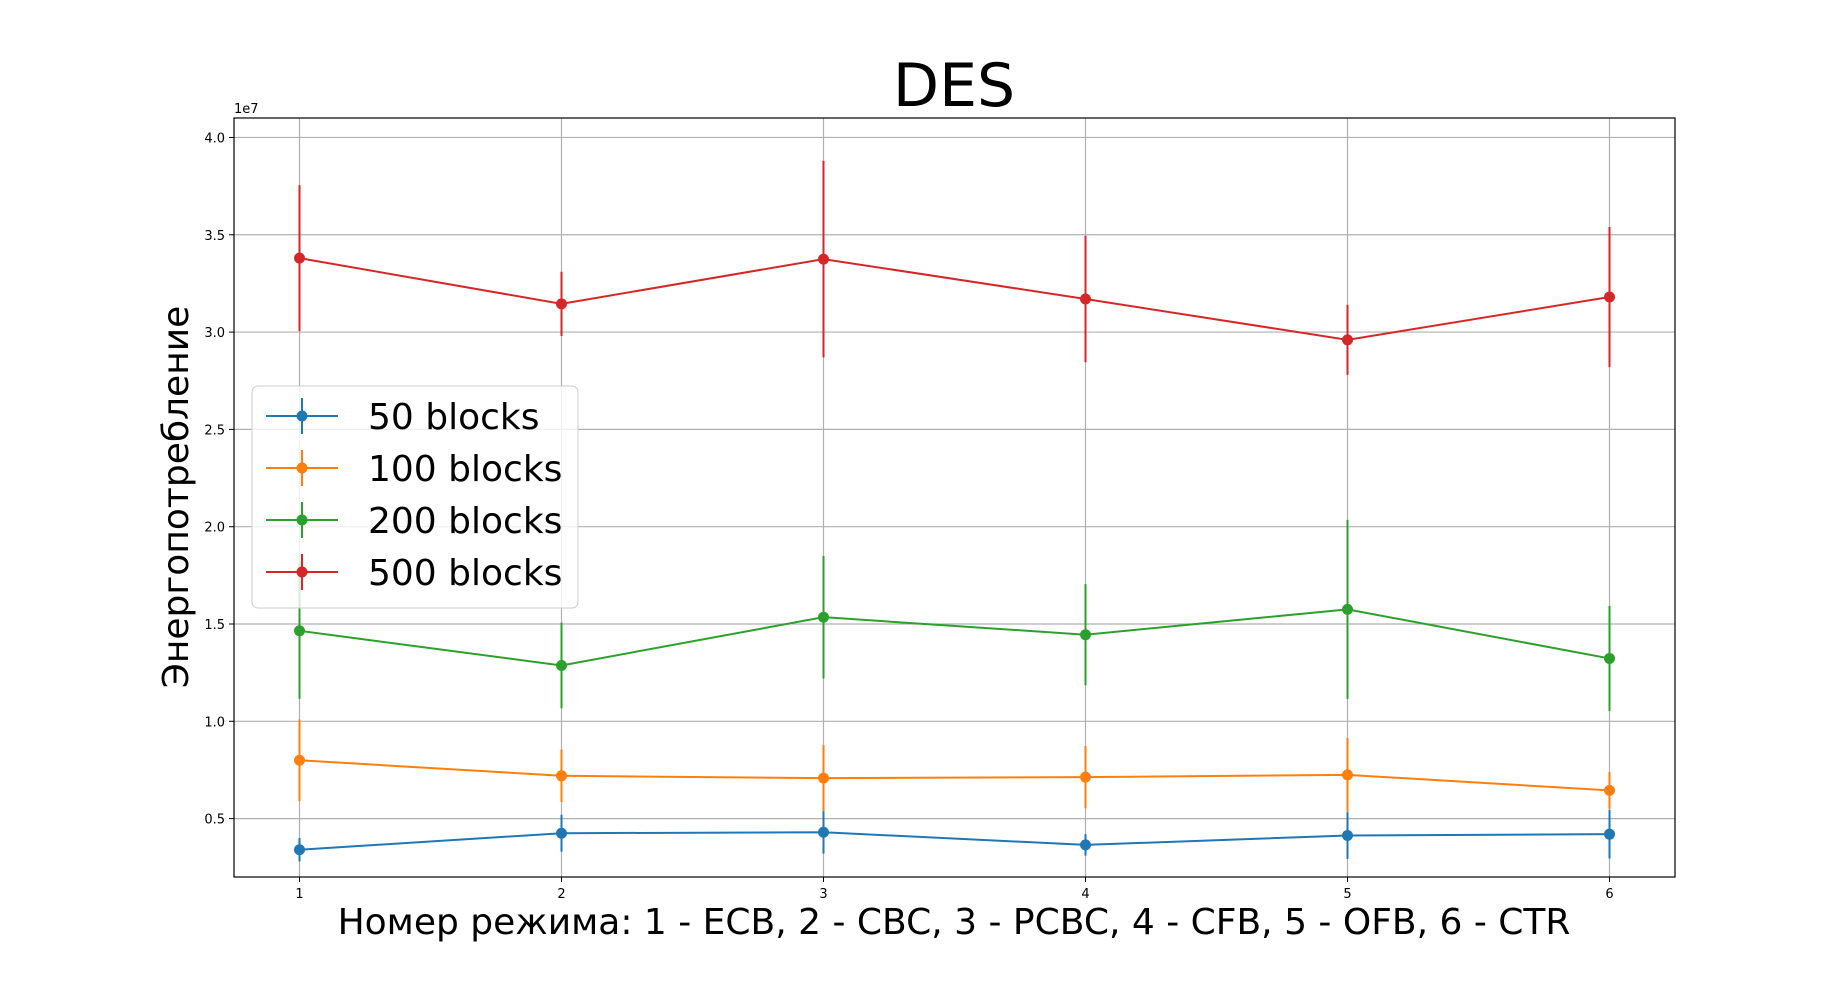 This screenshot has width=1848, height=981. Describe the element at coordinates (465, 521) in the screenshot. I see `legend-label: 200 blocks` at that location.